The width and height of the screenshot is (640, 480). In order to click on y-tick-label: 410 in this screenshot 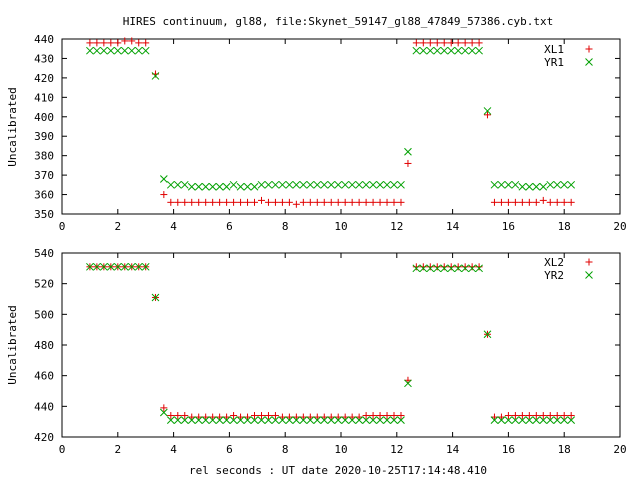, I will do `click(44, 97)`.